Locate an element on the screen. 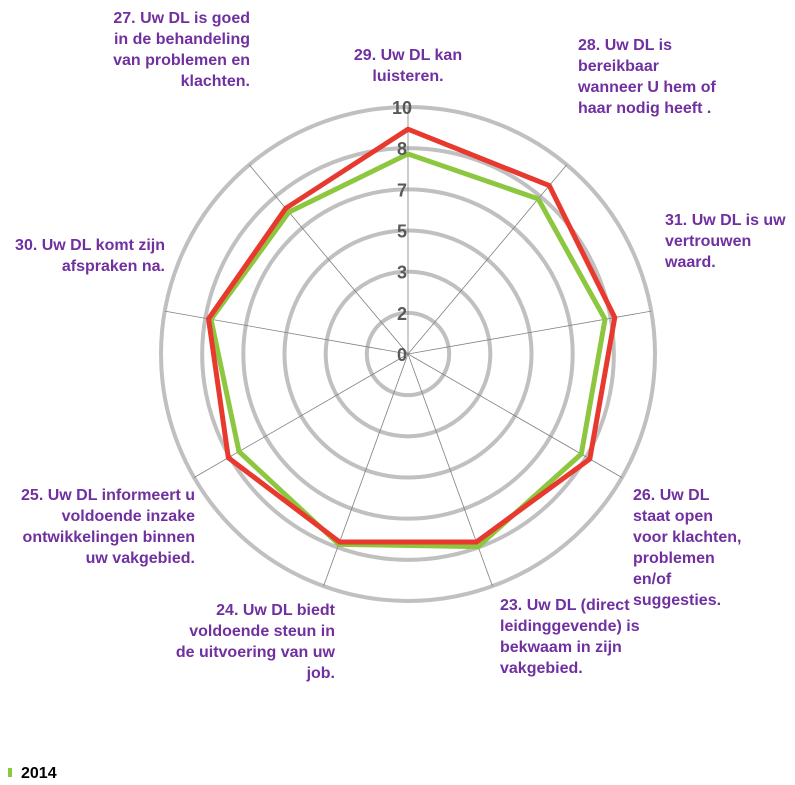 The image size is (795, 785). category-label: 29. Uw DL kan luisteren. is located at coordinates (408, 66).